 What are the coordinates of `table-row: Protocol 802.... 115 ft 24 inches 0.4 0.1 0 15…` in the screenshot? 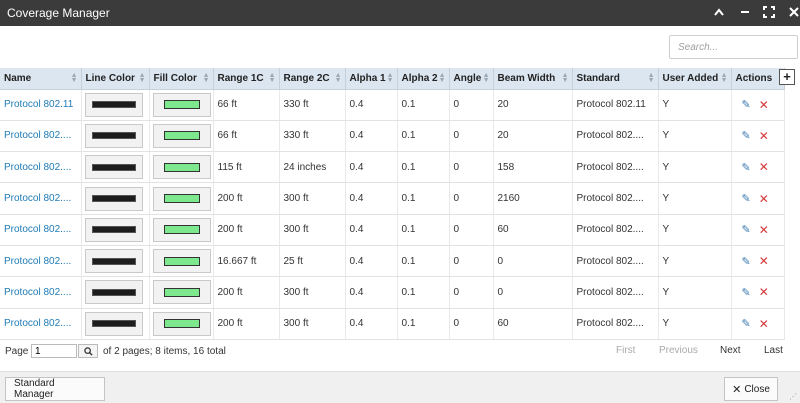 It's located at (392, 167).